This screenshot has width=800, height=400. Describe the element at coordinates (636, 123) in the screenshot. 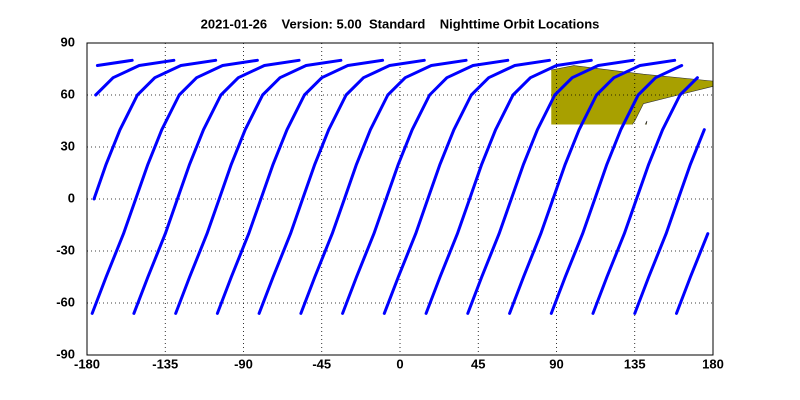

I see `japan` at that location.